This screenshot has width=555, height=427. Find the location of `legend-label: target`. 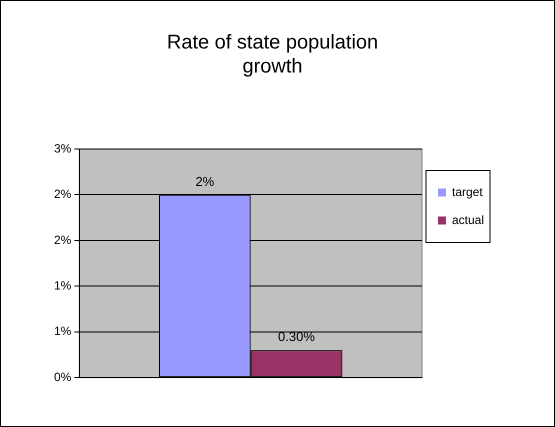

legend-label: target is located at coordinates (468, 191).